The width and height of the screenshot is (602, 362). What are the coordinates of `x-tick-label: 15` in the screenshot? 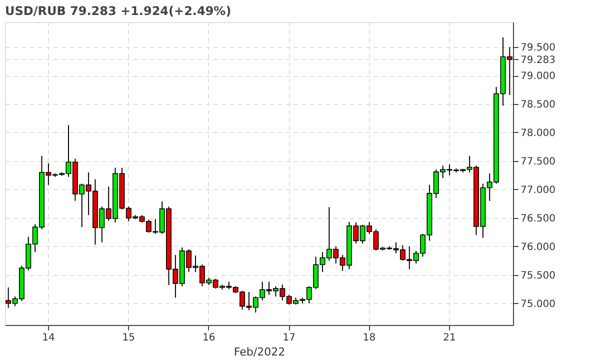 It's located at (129, 338).